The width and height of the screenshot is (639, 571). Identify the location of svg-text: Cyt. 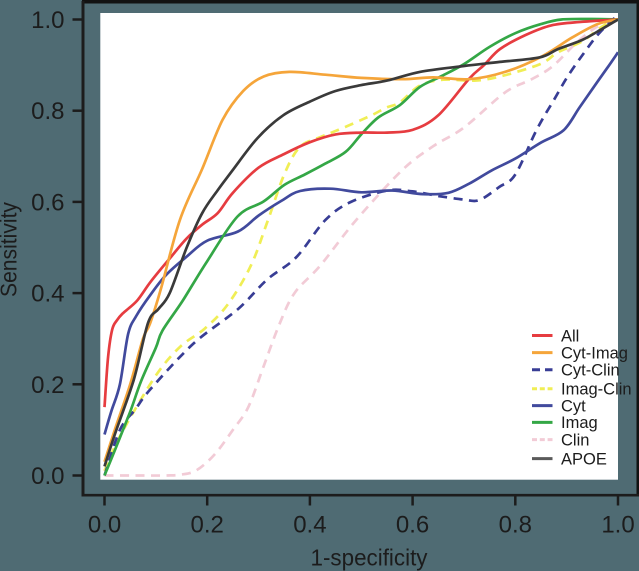
(573, 406).